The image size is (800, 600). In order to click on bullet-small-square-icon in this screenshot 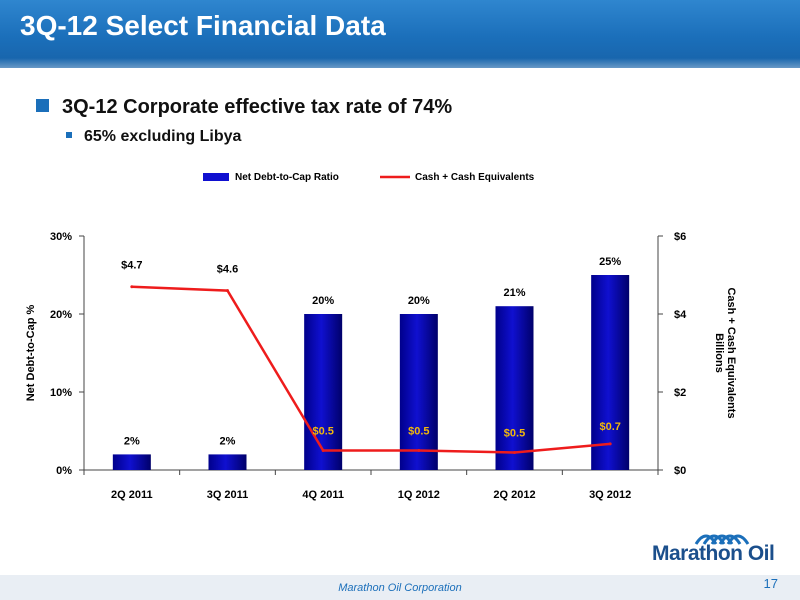, I will do `click(69, 135)`.